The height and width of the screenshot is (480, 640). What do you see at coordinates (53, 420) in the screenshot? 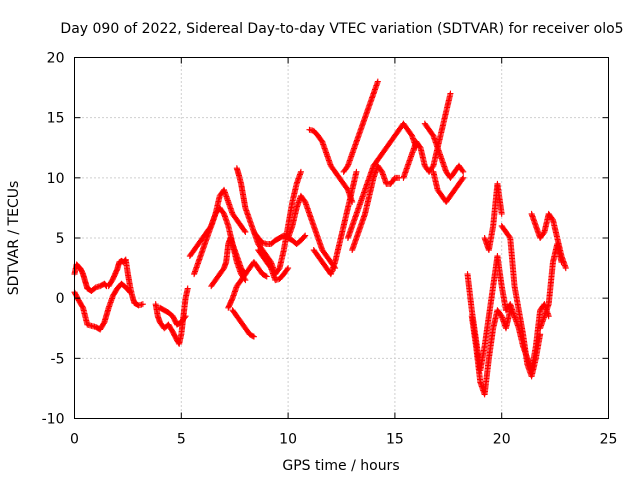
I see `y-tick-label: -10` at bounding box center [53, 420].